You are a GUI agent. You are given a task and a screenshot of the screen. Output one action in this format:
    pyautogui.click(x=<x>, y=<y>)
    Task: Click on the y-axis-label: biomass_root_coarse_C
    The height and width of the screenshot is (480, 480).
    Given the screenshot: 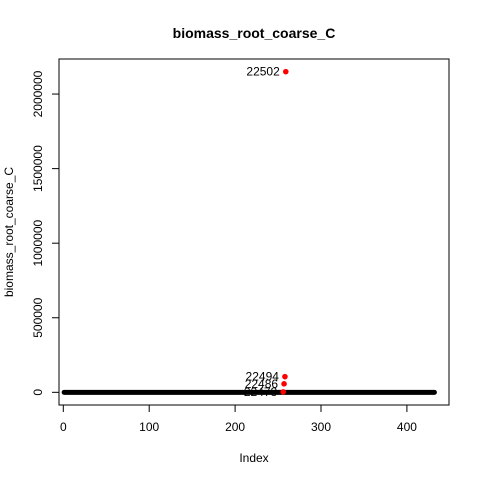 What is the action you would take?
    pyautogui.click(x=9, y=232)
    